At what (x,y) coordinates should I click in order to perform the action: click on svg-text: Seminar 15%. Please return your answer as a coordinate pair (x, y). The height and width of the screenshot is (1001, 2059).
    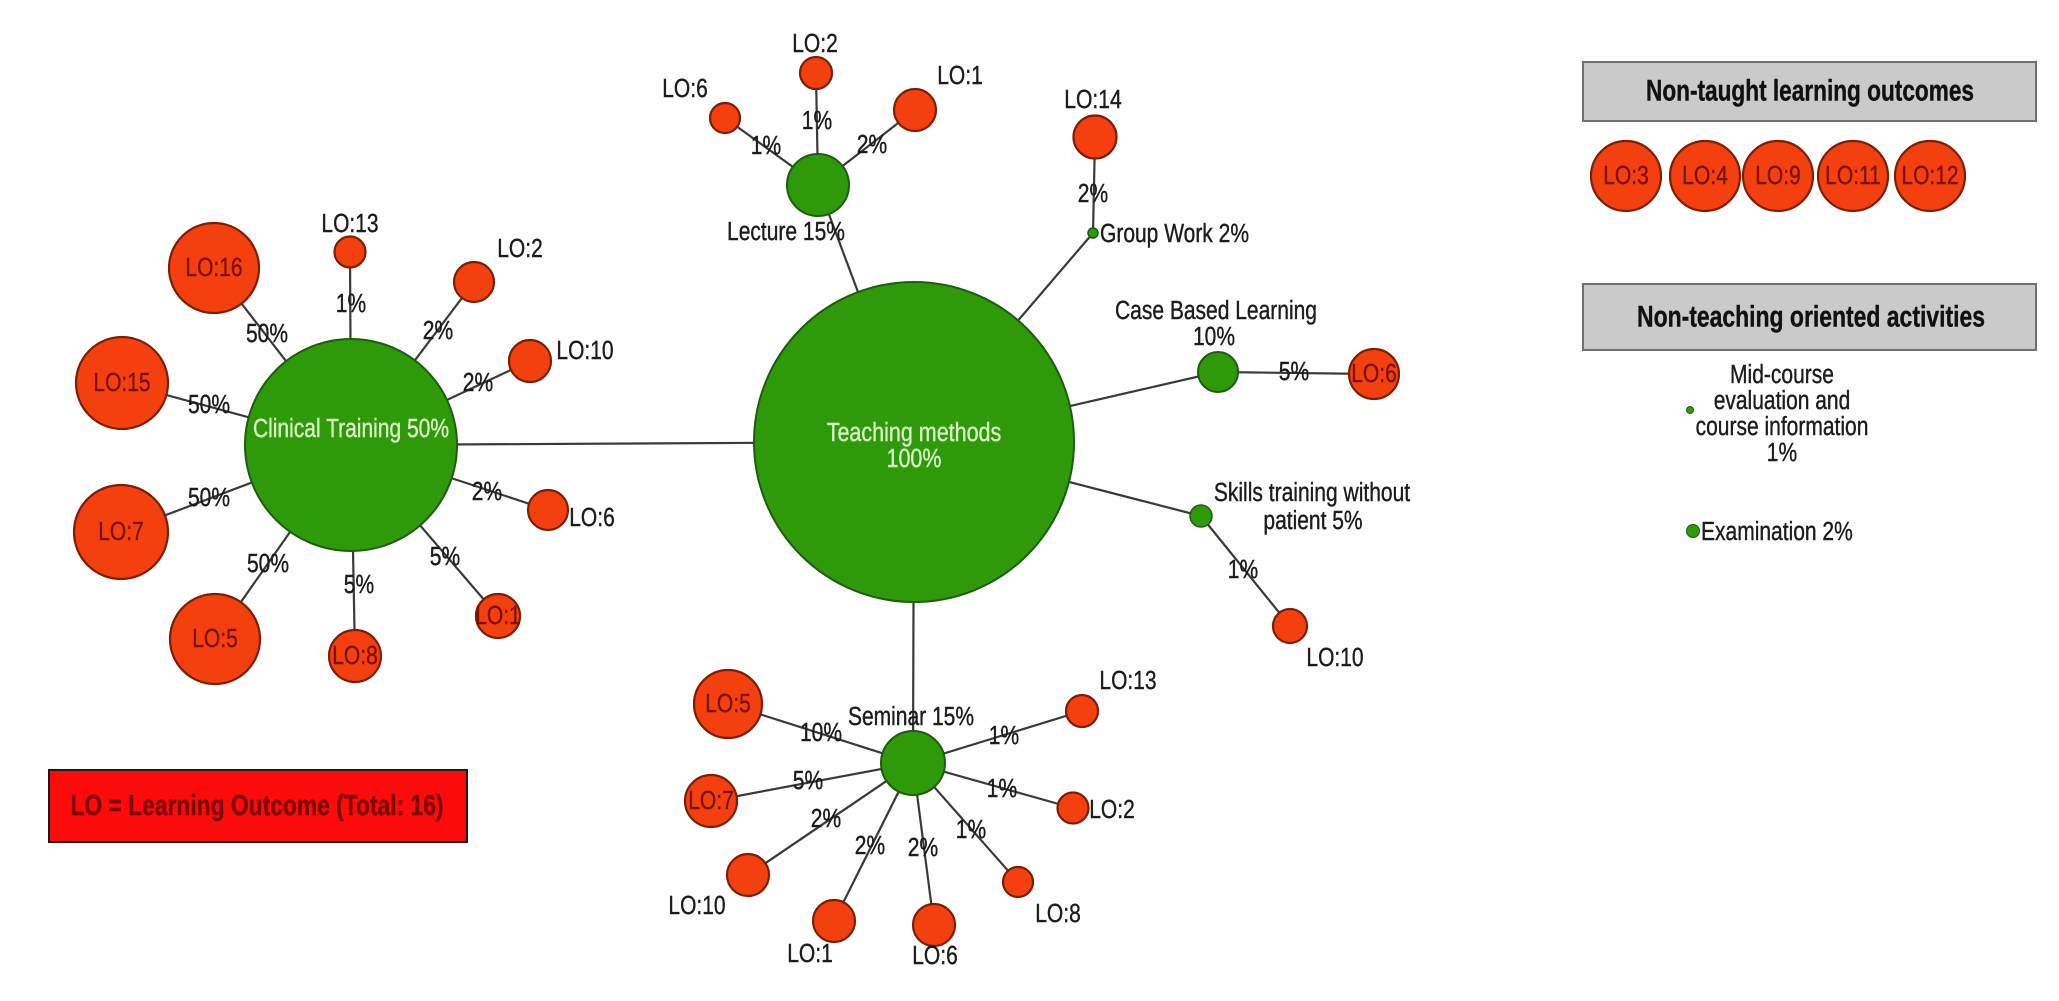
    Looking at the image, I should click on (911, 717).